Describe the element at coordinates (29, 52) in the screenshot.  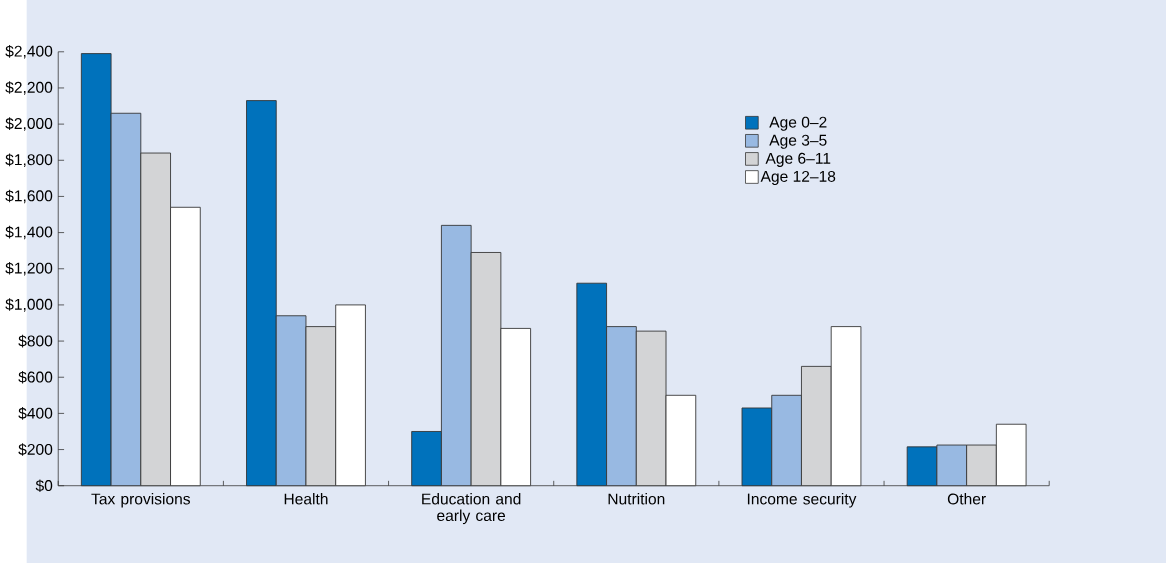
I see `y-tick-label: $2,400` at that location.